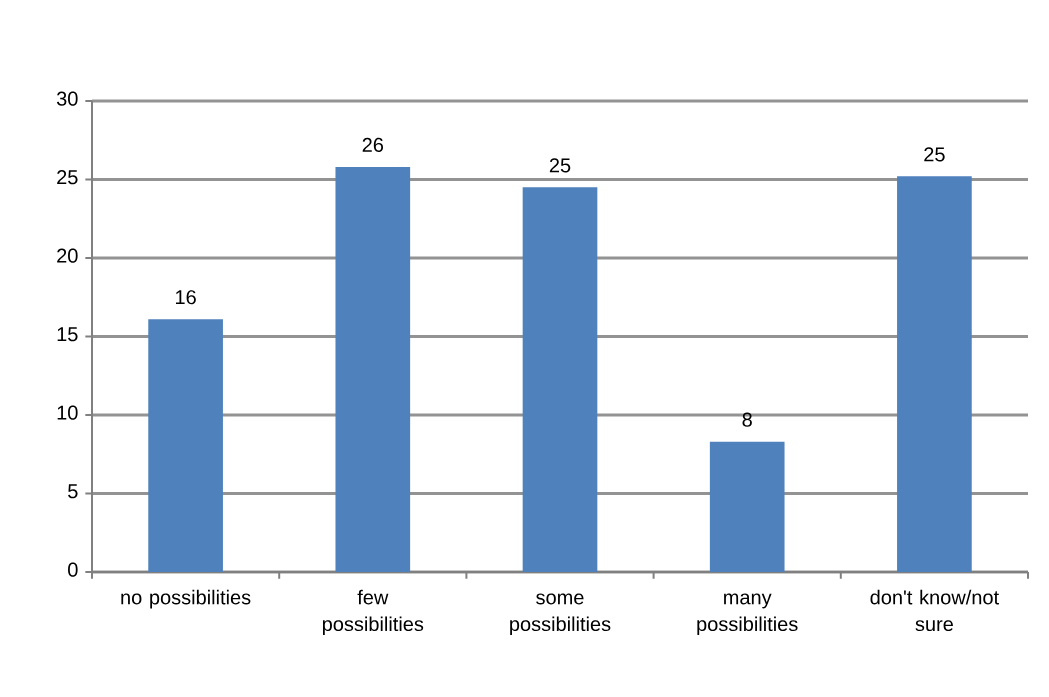 The height and width of the screenshot is (697, 1049). I want to click on x-tick-label: some possibilities, so click(560, 614).